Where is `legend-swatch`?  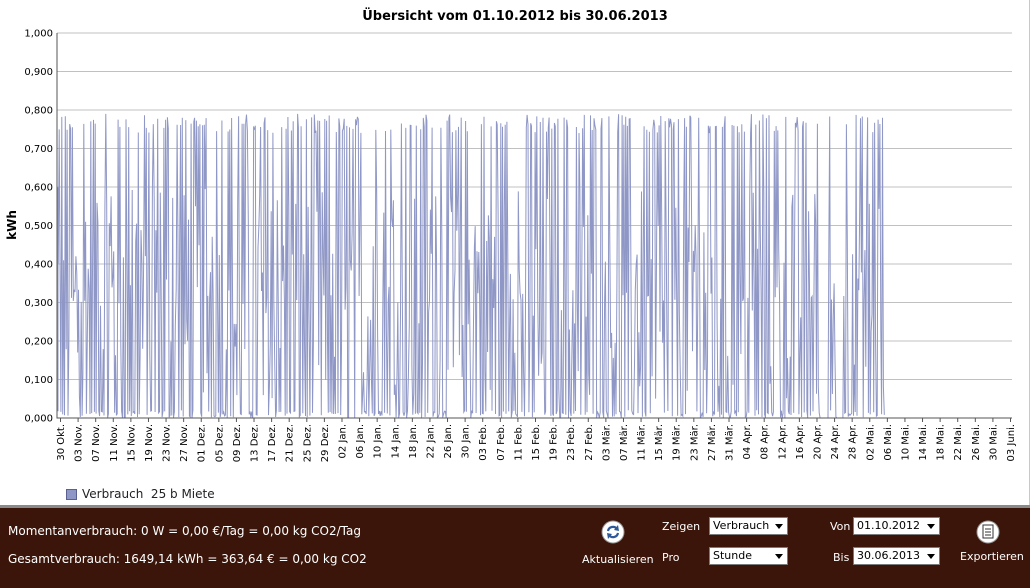 legend-swatch is located at coordinates (71, 494).